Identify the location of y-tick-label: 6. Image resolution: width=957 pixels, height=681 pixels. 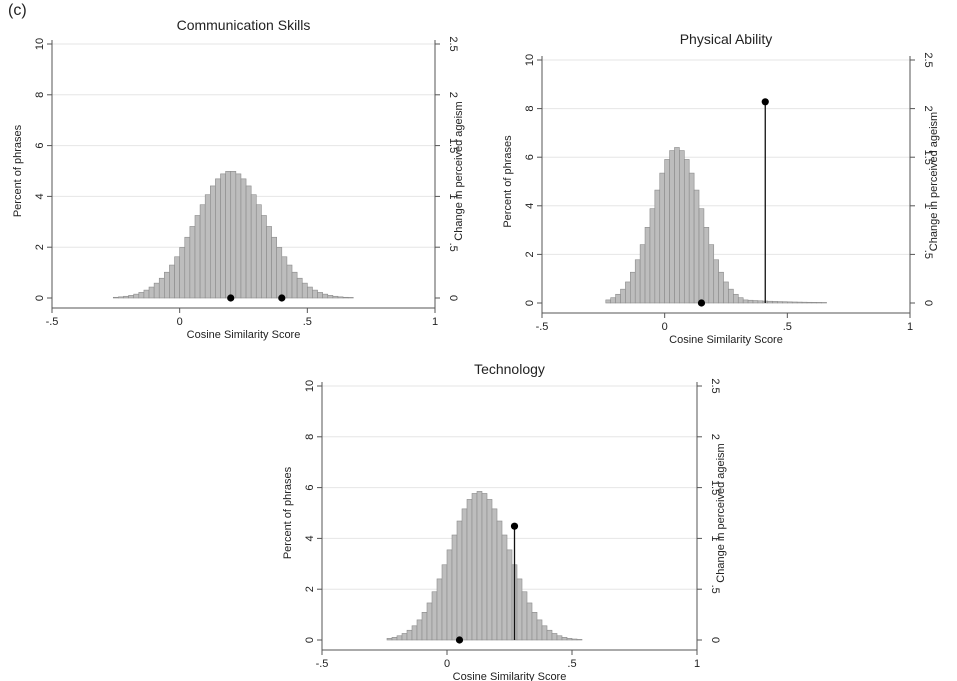
(310, 488).